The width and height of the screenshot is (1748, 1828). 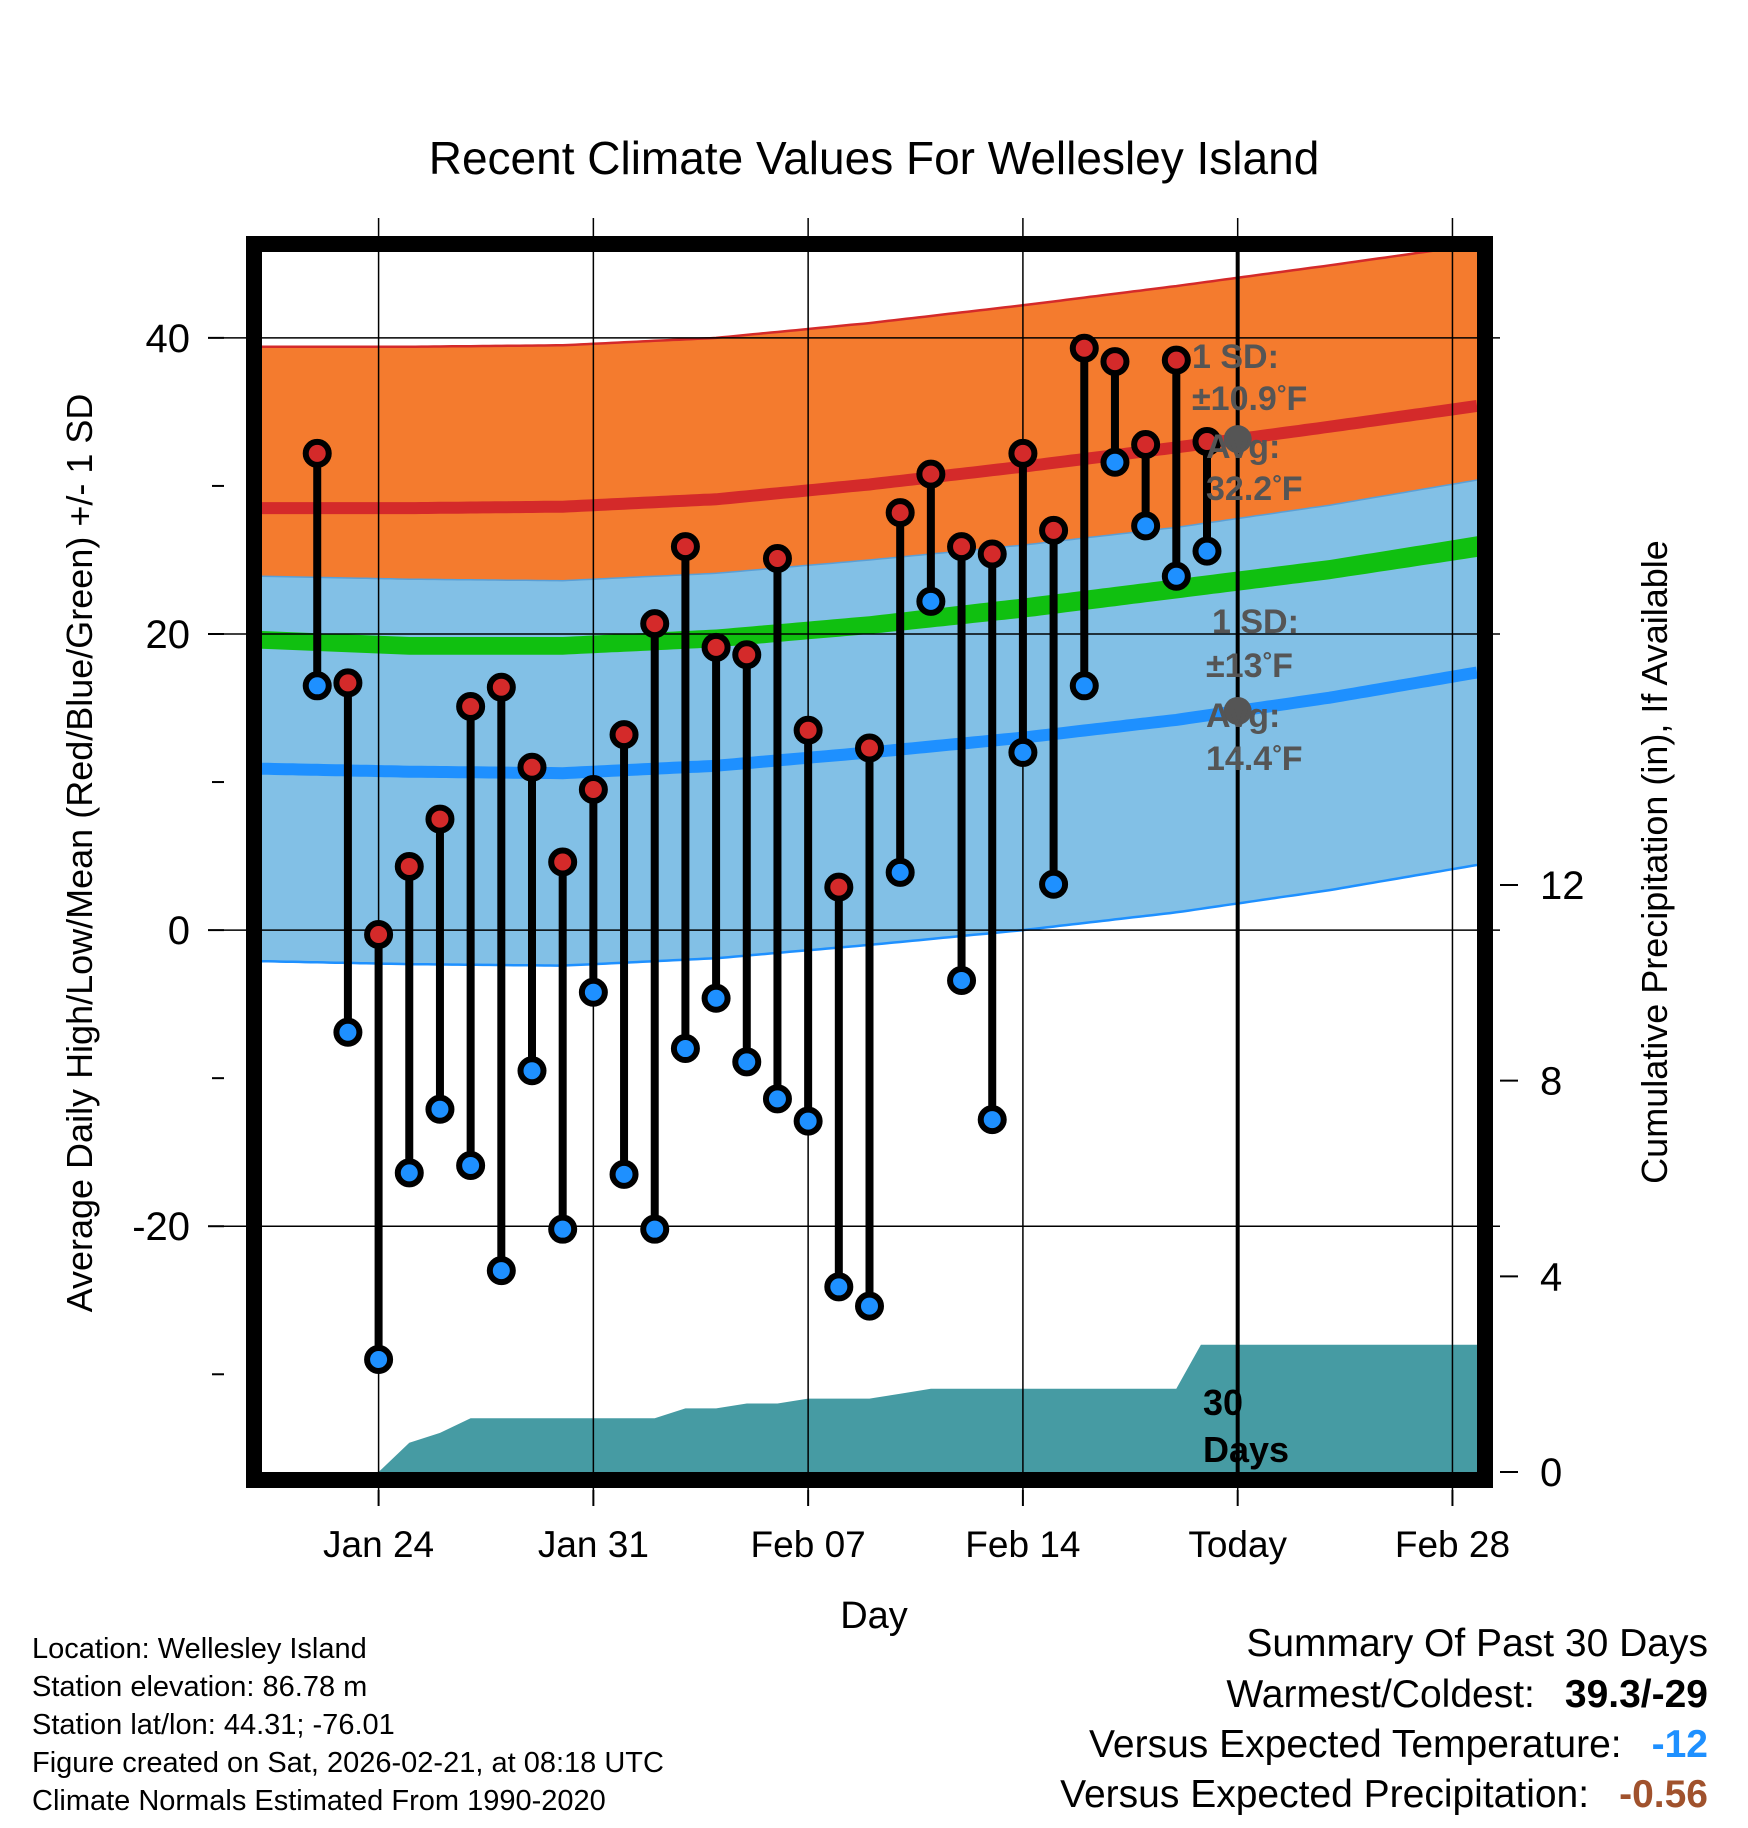 I want to click on versus-precip-value: -0.56, so click(x=1663, y=1794).